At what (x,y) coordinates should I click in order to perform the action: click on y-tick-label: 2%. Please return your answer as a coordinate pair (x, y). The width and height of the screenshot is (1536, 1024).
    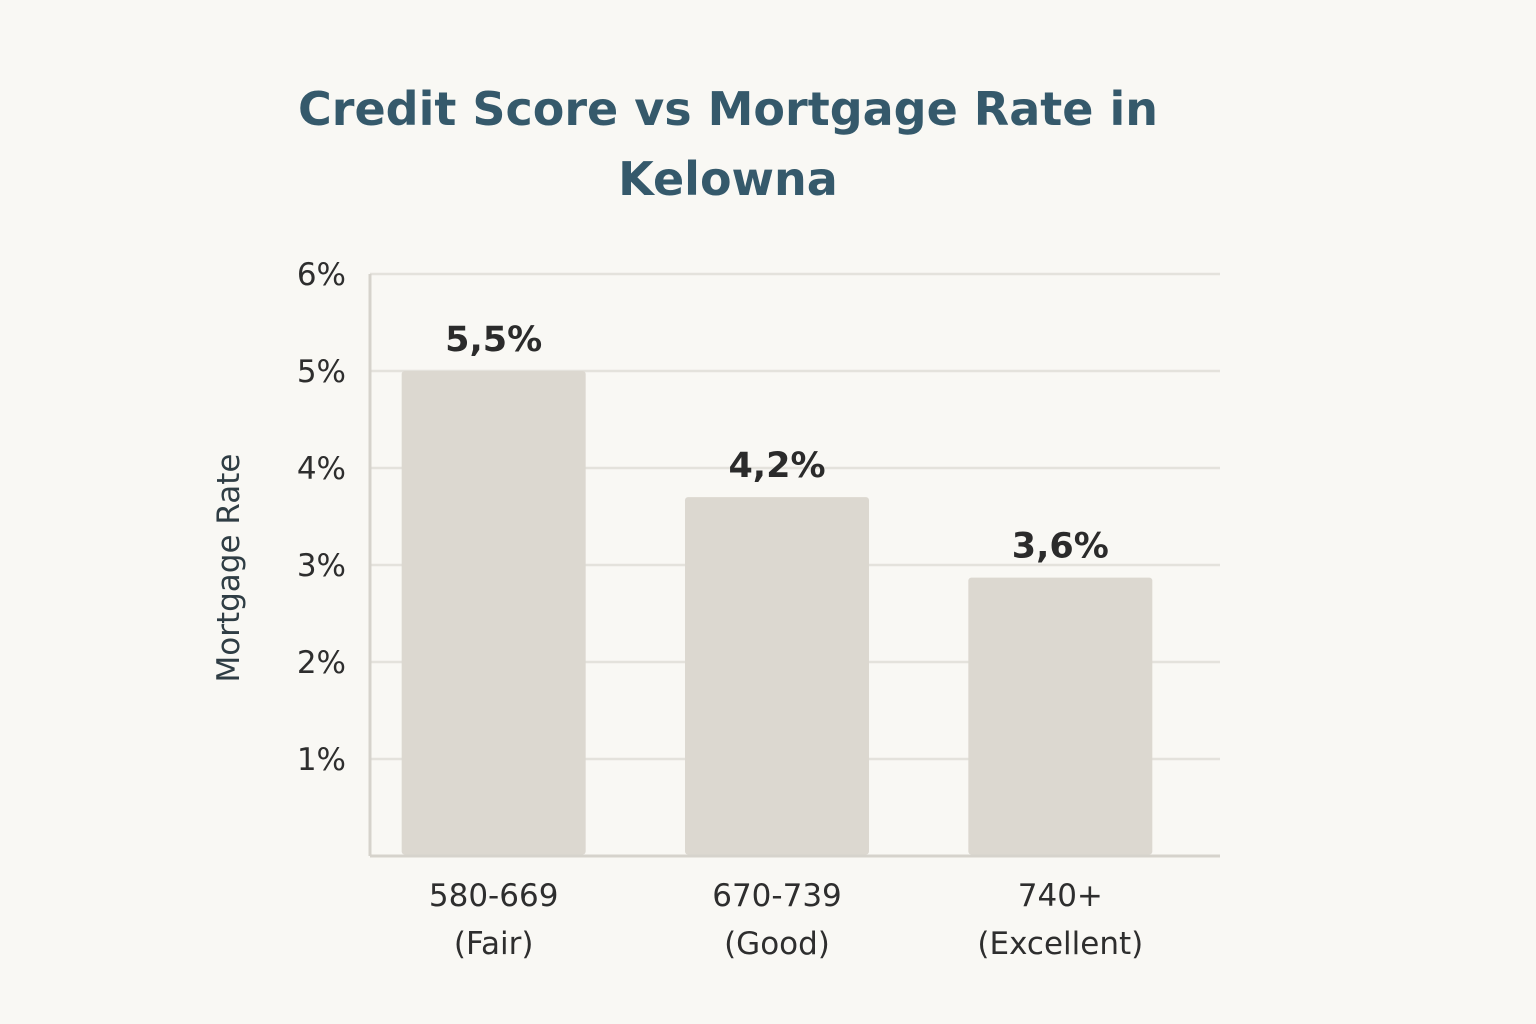
    Looking at the image, I should click on (321, 663).